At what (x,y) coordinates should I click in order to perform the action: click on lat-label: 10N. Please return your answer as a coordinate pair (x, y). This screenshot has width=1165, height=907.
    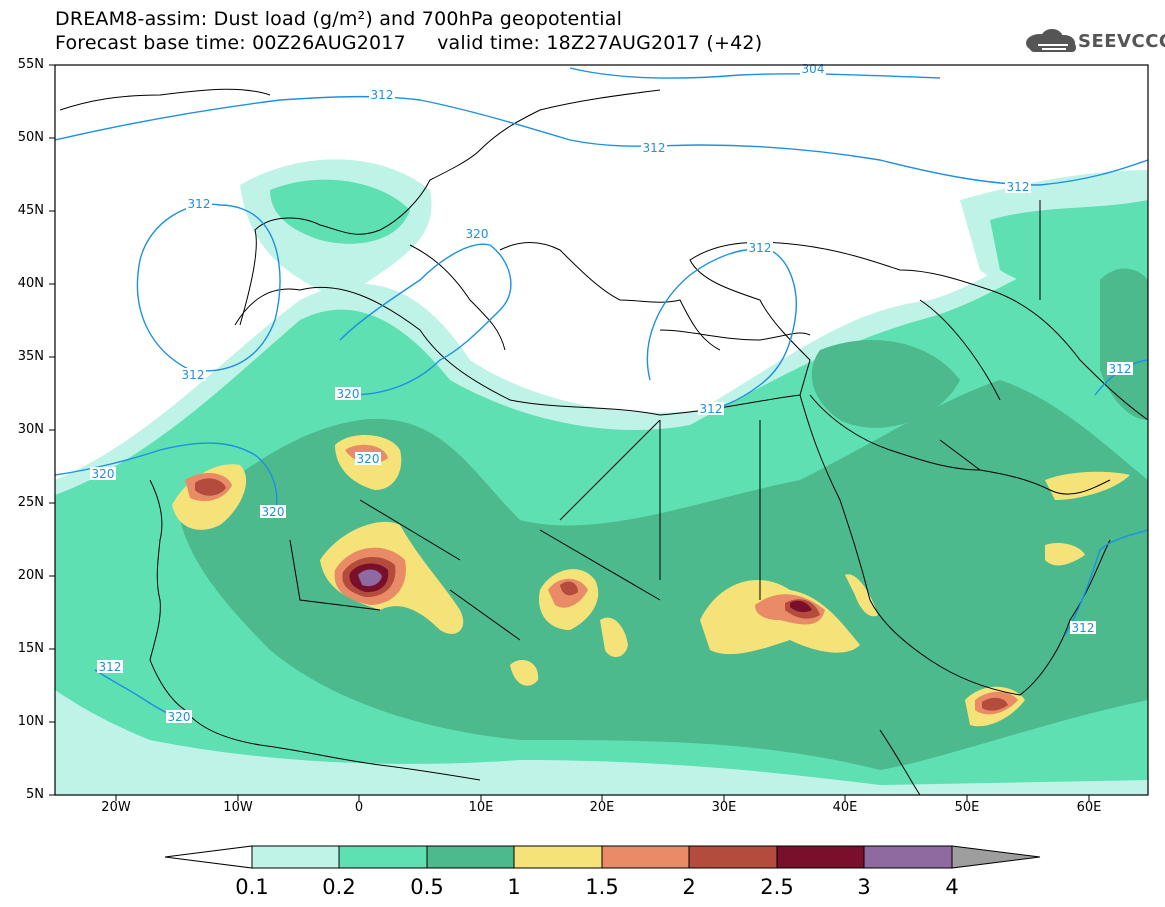
    Looking at the image, I should click on (30, 721).